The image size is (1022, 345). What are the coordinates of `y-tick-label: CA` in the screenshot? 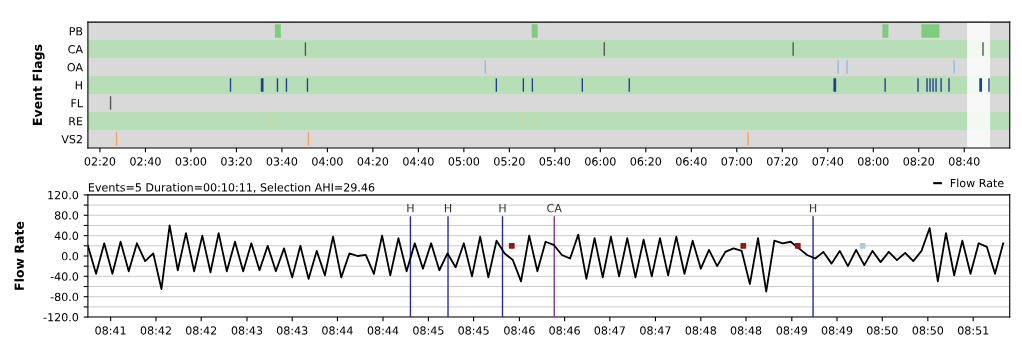 It's located at (75, 49).